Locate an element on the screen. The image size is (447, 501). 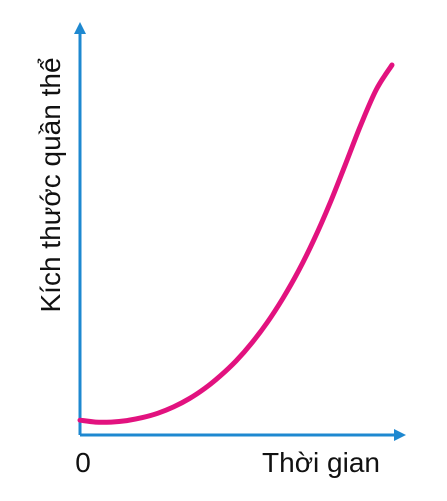
y-axis-label: Kích thước quần thể is located at coordinates (50, 184).